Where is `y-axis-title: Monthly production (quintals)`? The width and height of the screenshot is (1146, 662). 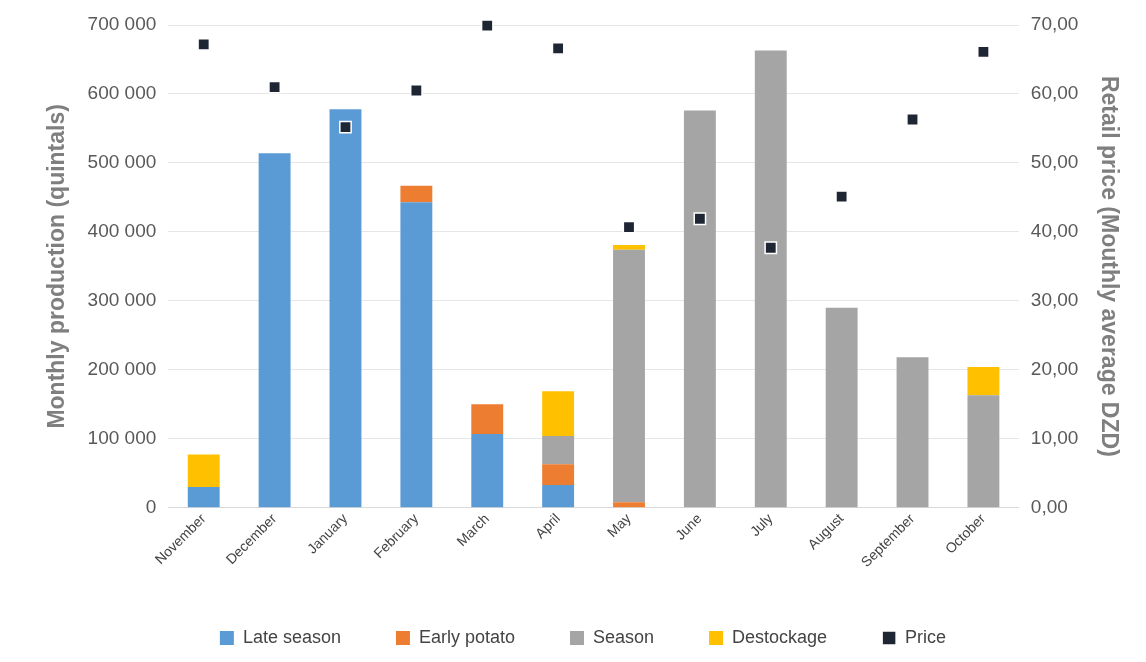
y-axis-title: Monthly production (quintals) is located at coordinates (56, 266).